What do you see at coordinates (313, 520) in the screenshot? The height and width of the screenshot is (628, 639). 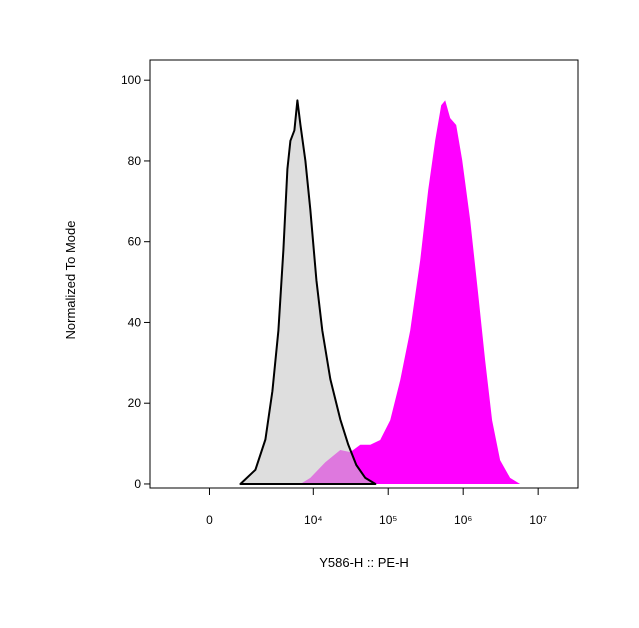 I see `x-tick-label: 10⁴` at bounding box center [313, 520].